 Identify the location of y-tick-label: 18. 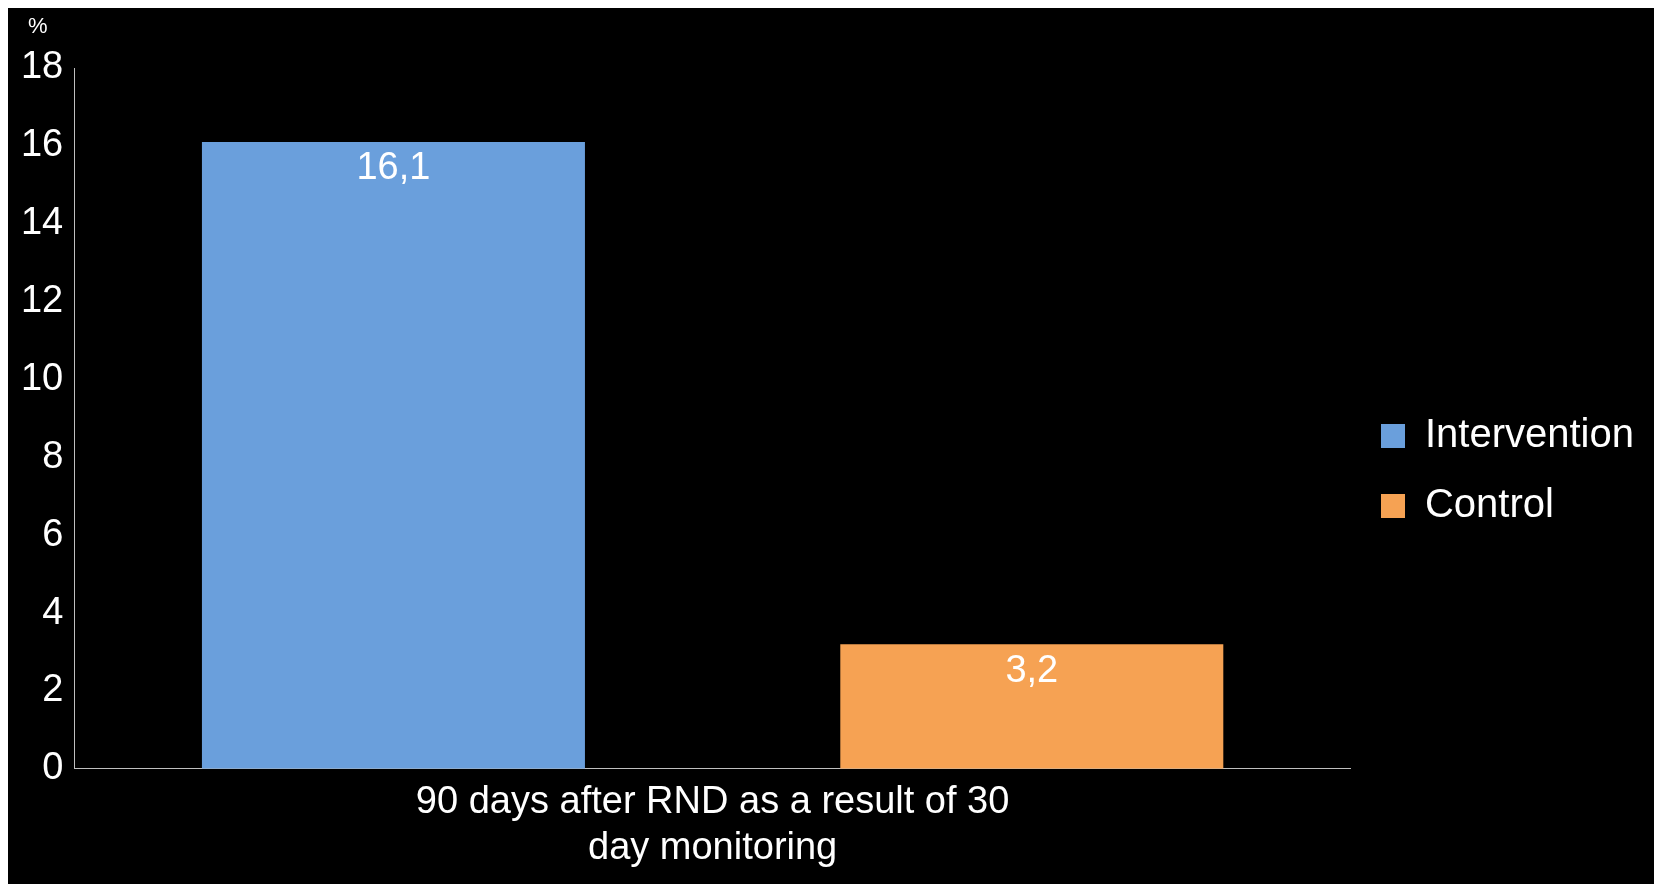
(42, 65).